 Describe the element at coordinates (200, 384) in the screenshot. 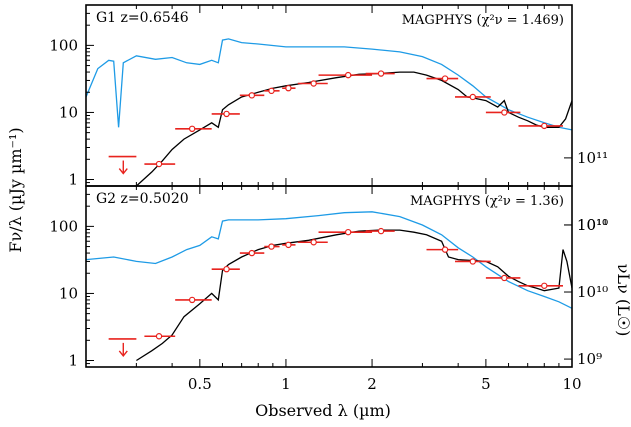

I see `x-tick-label: 0.5` at that location.